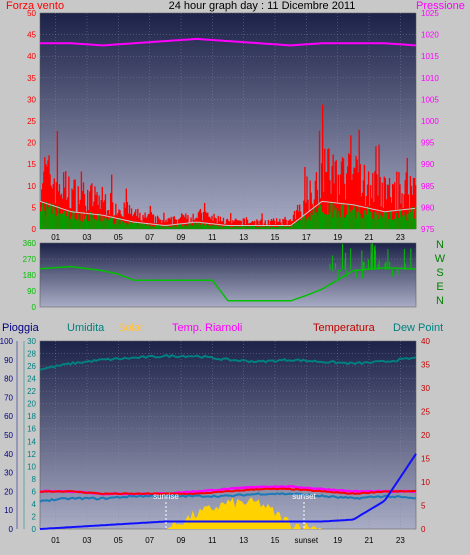 Image resolution: width=470 pixels, height=555 pixels. Describe the element at coordinates (227, 213) in the screenshot. I see `average-wind-line` at that location.